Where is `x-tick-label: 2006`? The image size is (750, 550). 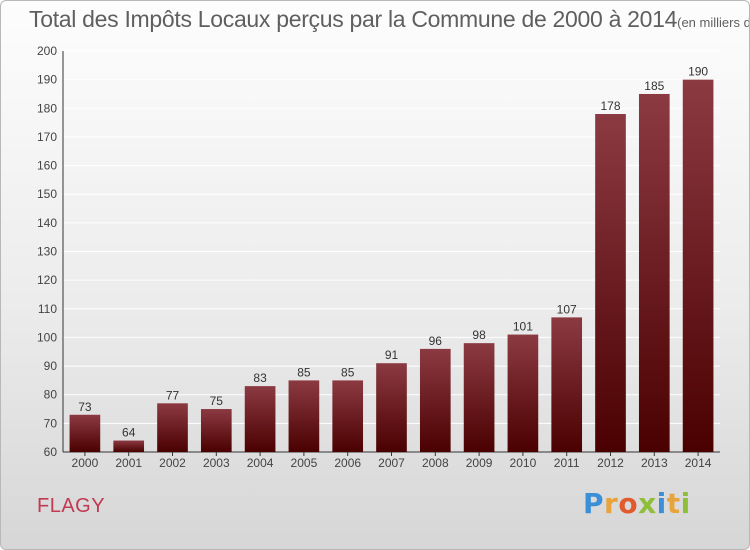
x-tick-label: 2006 is located at coordinates (347, 463).